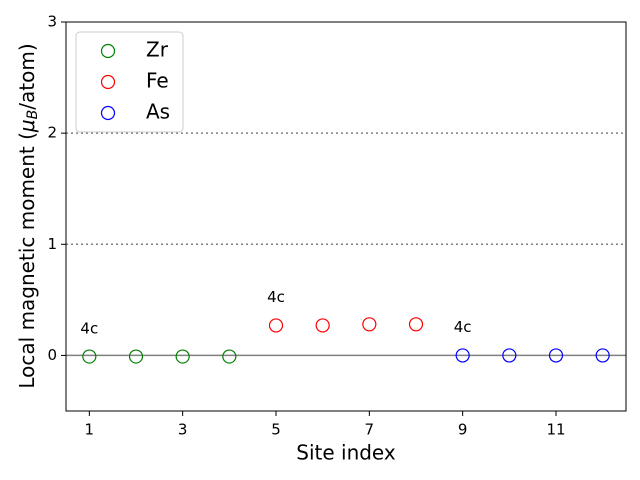 This screenshot has height=480, width=640. What do you see at coordinates (27, 126) in the screenshot?
I see `y-axis-label-part: μ` at bounding box center [27, 126].